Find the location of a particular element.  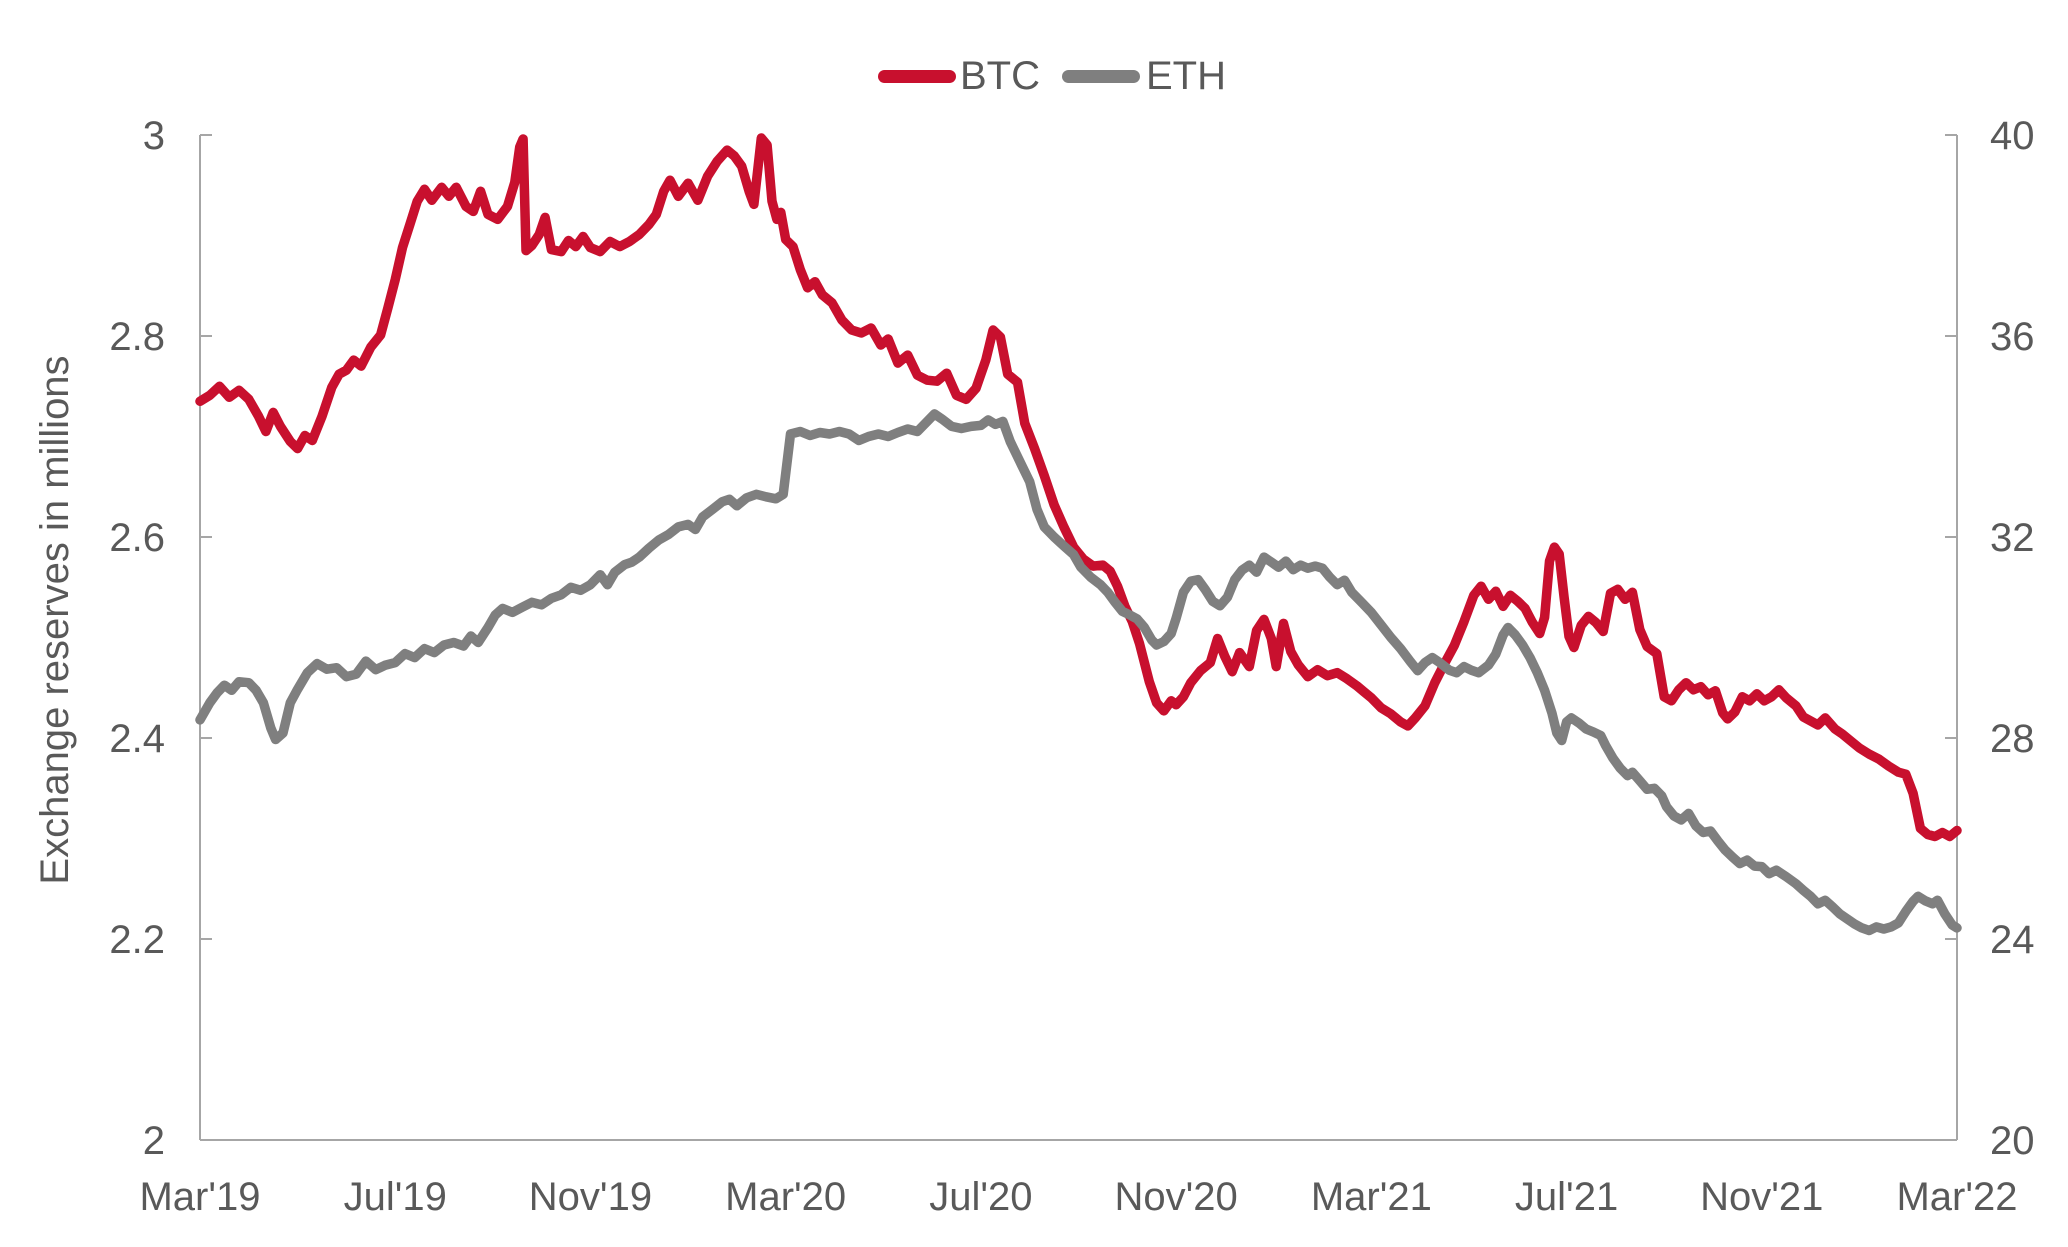

left-tick-label: 2.6 is located at coordinates (137, 538).